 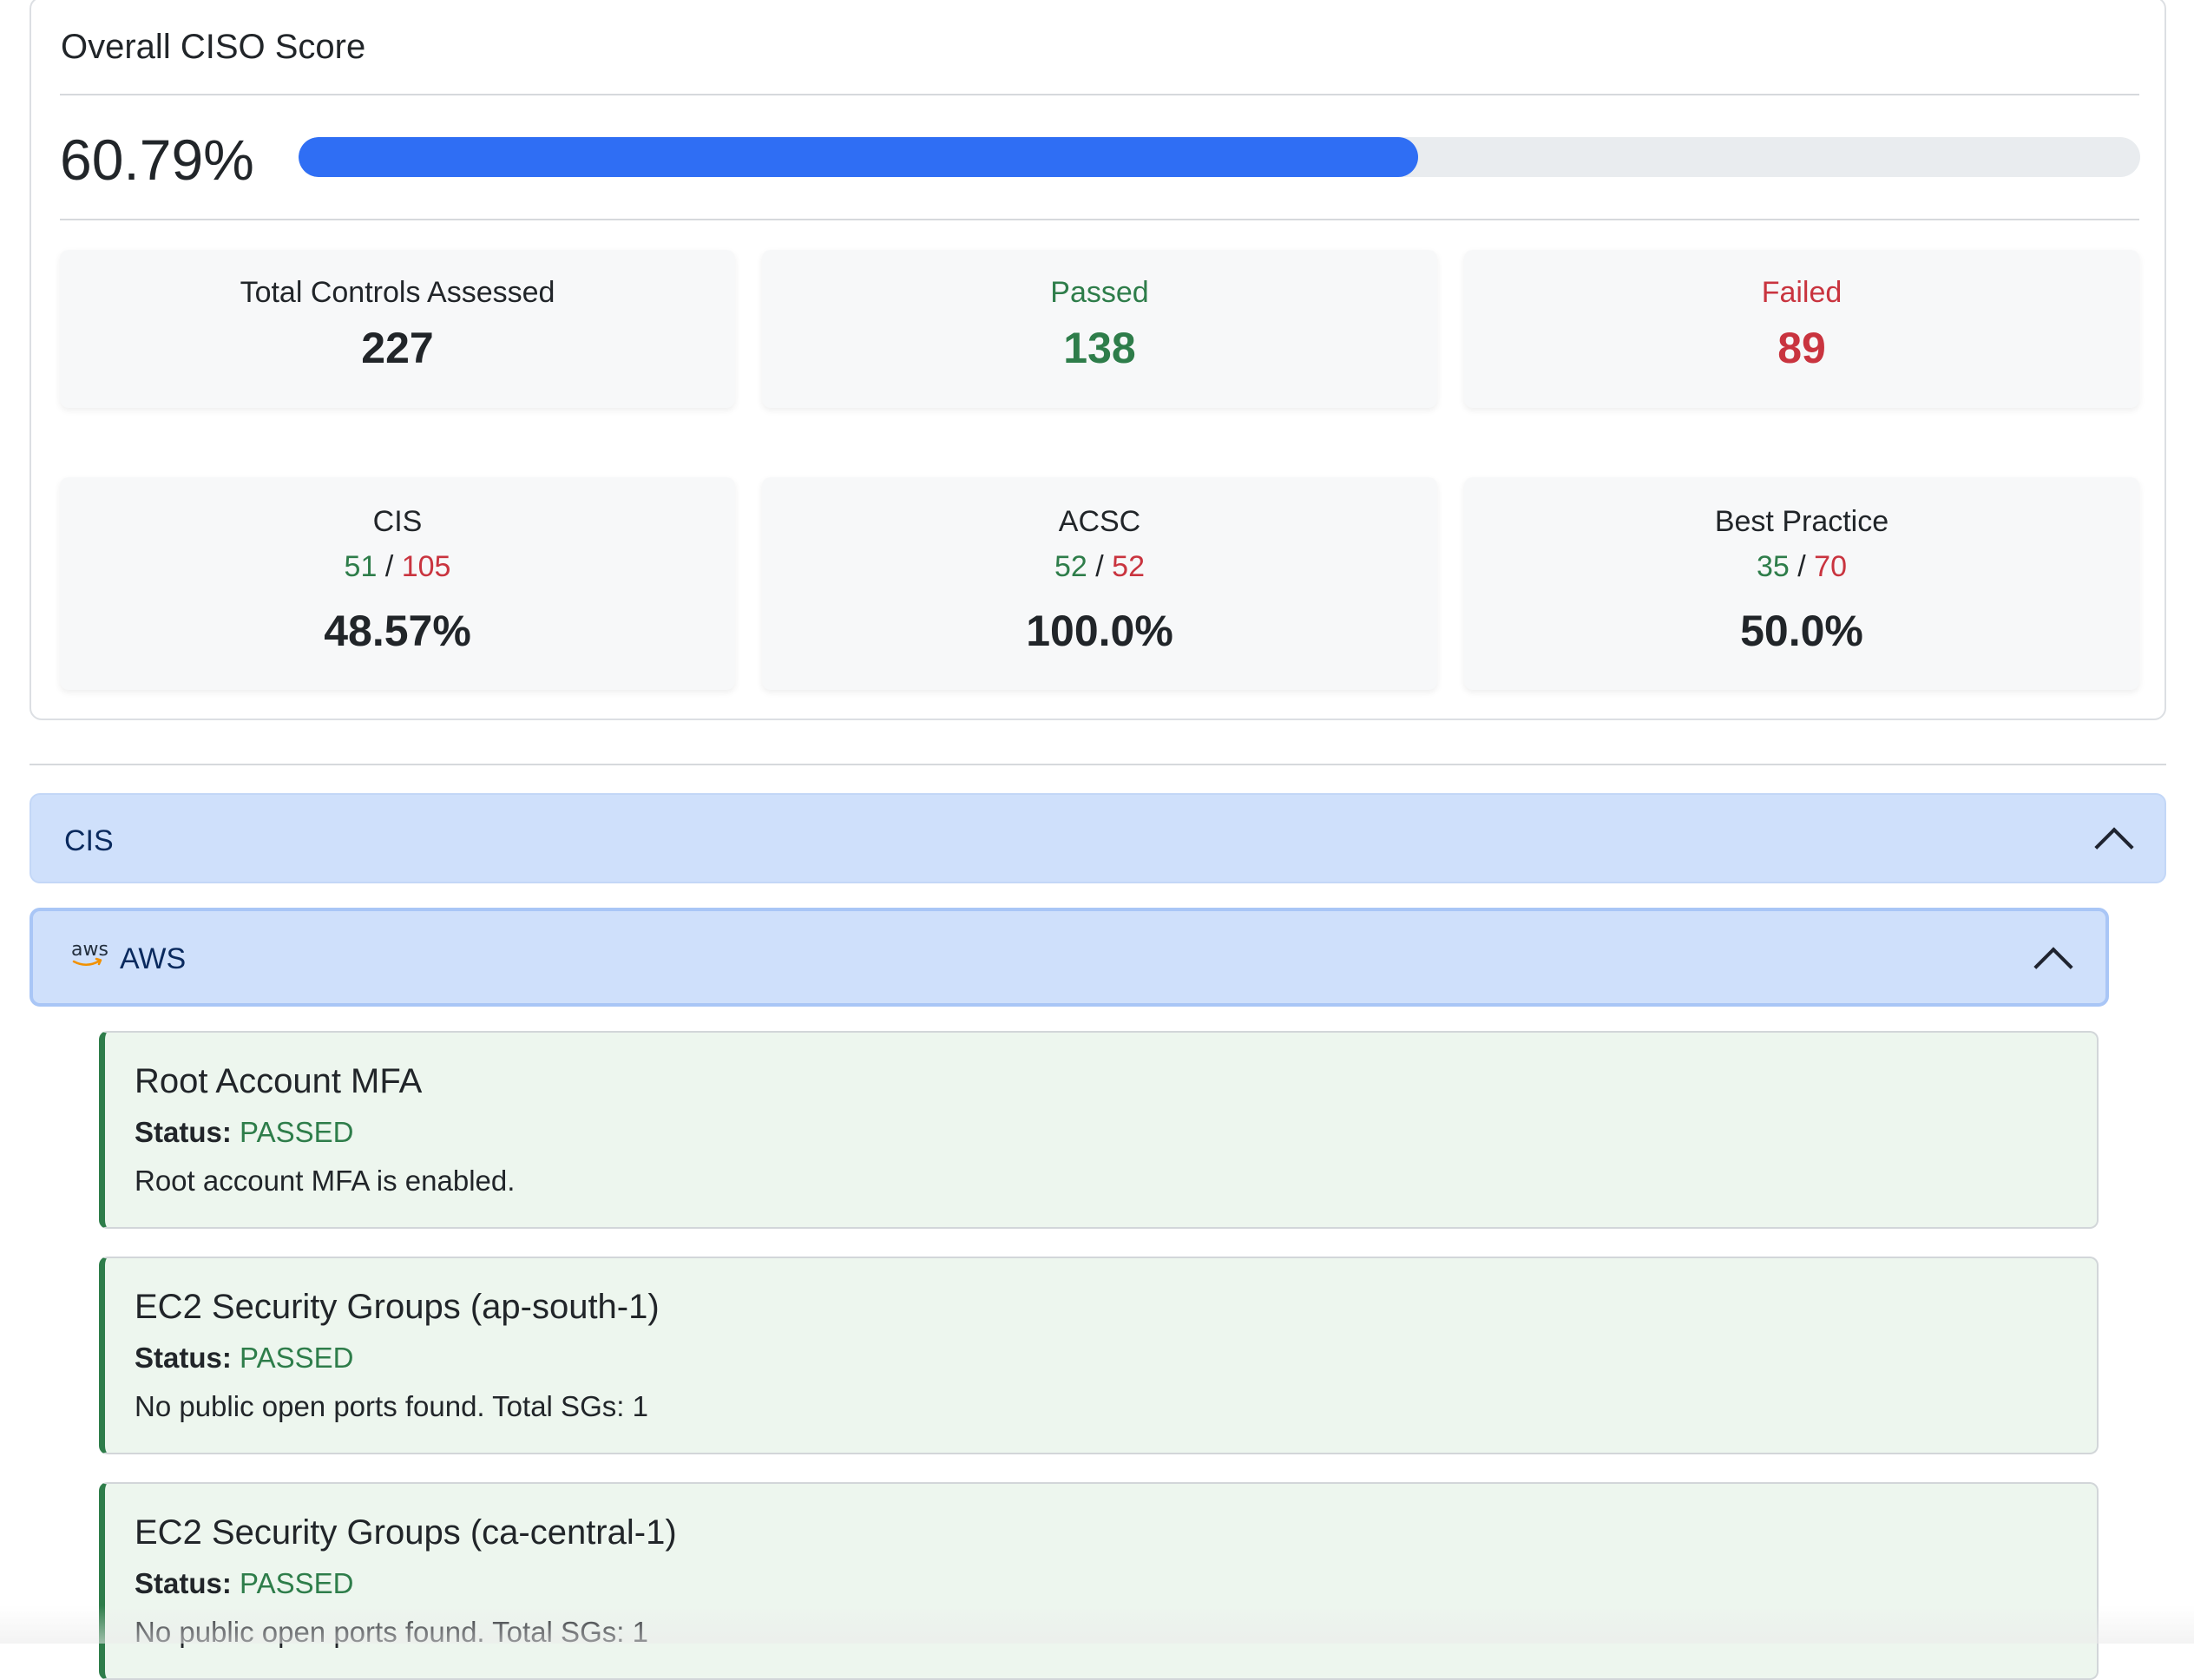 I want to click on framework-passed: 51, so click(x=361, y=566).